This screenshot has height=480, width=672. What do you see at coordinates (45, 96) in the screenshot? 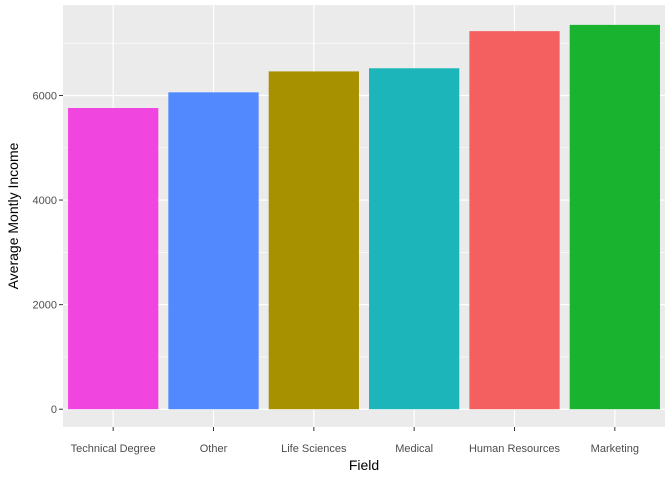
I see `y-tick-label: 6000` at bounding box center [45, 96].